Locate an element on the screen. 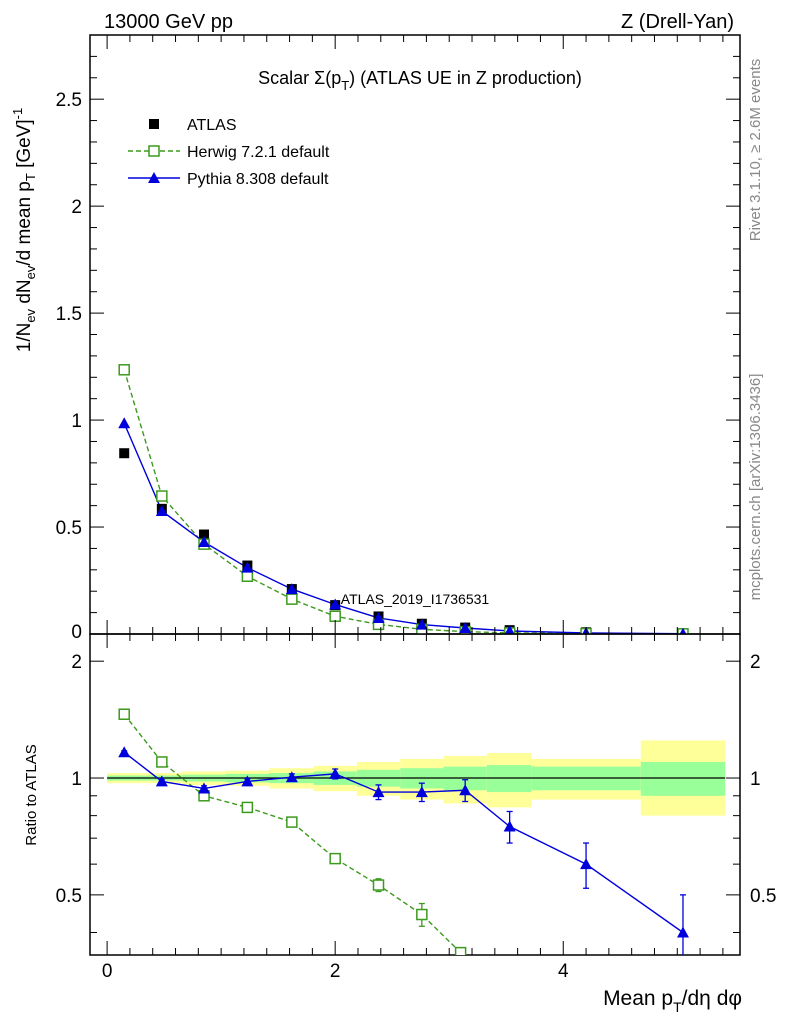 This screenshot has width=786, height=1024. ratio-y-tick-label-right: 0.5 is located at coordinates (763, 896).